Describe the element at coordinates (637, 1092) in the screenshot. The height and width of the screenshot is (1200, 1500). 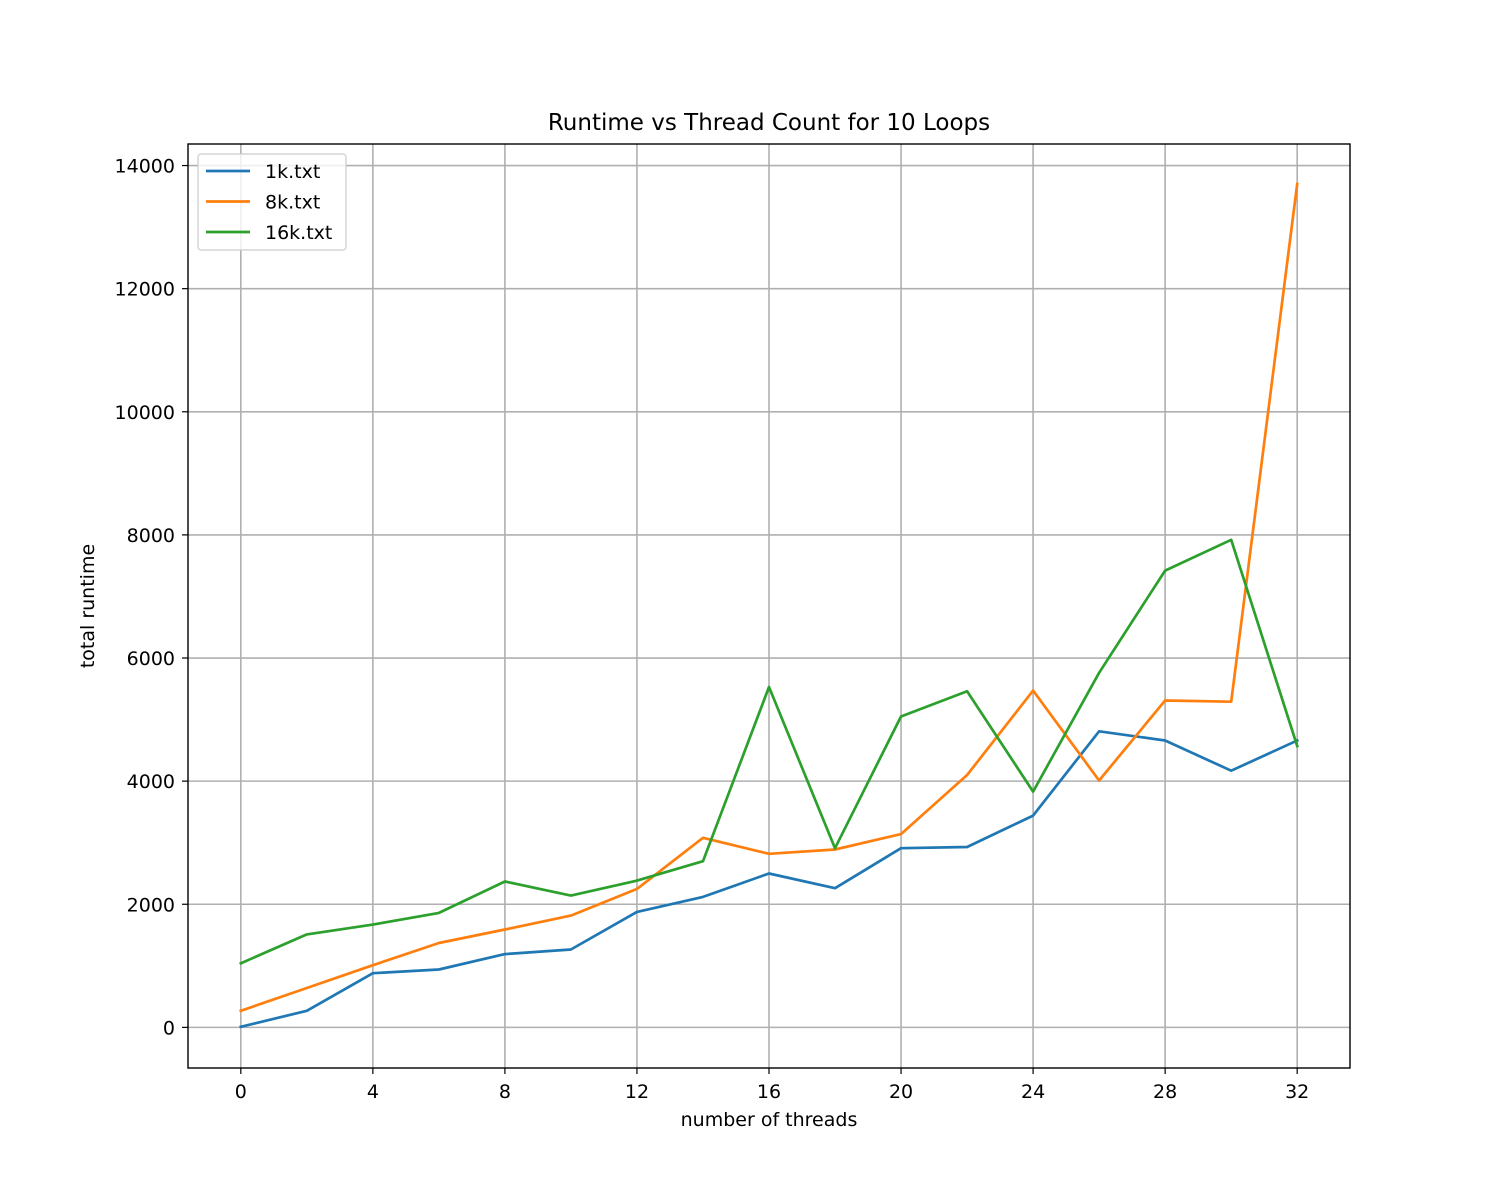
I see `x-tick-label: 12` at that location.